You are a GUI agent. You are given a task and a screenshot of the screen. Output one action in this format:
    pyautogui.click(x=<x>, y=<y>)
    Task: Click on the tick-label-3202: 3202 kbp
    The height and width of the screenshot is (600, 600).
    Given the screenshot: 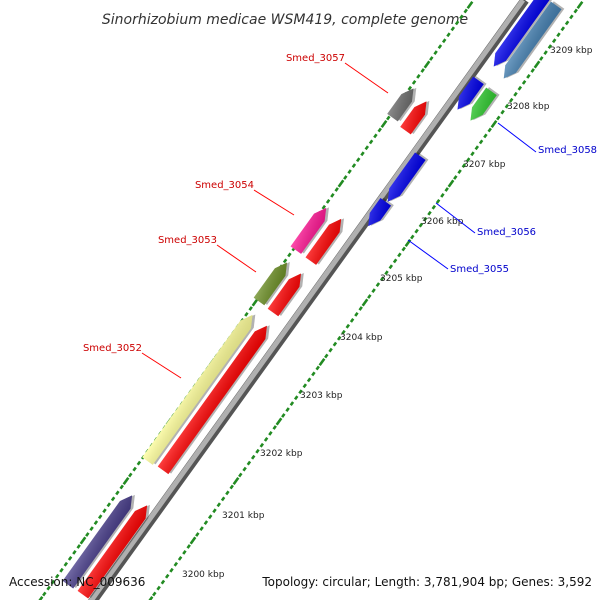 What is the action you would take?
    pyautogui.click(x=281, y=454)
    